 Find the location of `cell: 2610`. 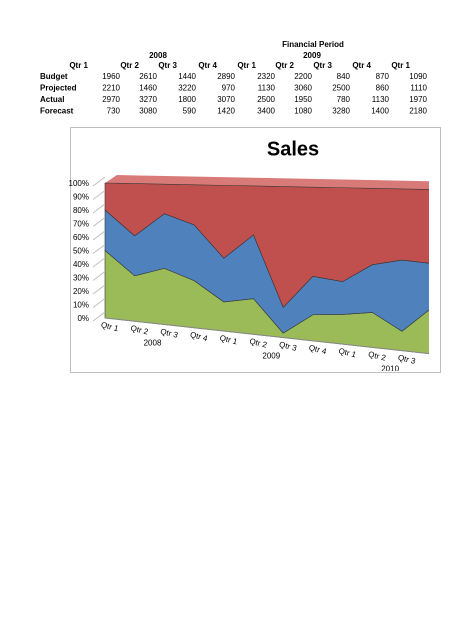

cell: 2610 is located at coordinates (148, 76).